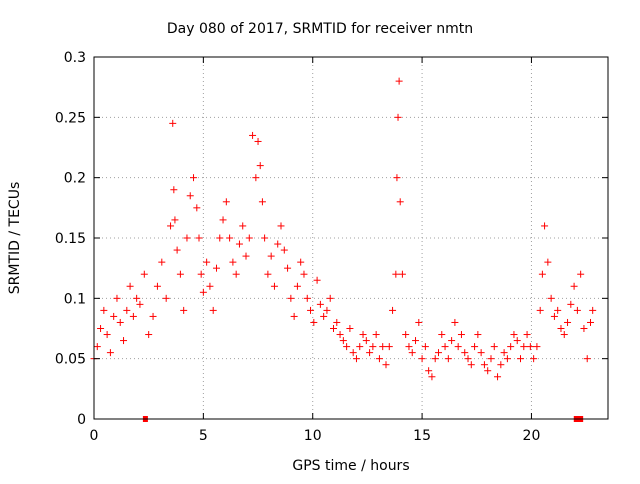 The height and width of the screenshot is (484, 640). I want to click on y-tick-label: 0.05, so click(70, 360).